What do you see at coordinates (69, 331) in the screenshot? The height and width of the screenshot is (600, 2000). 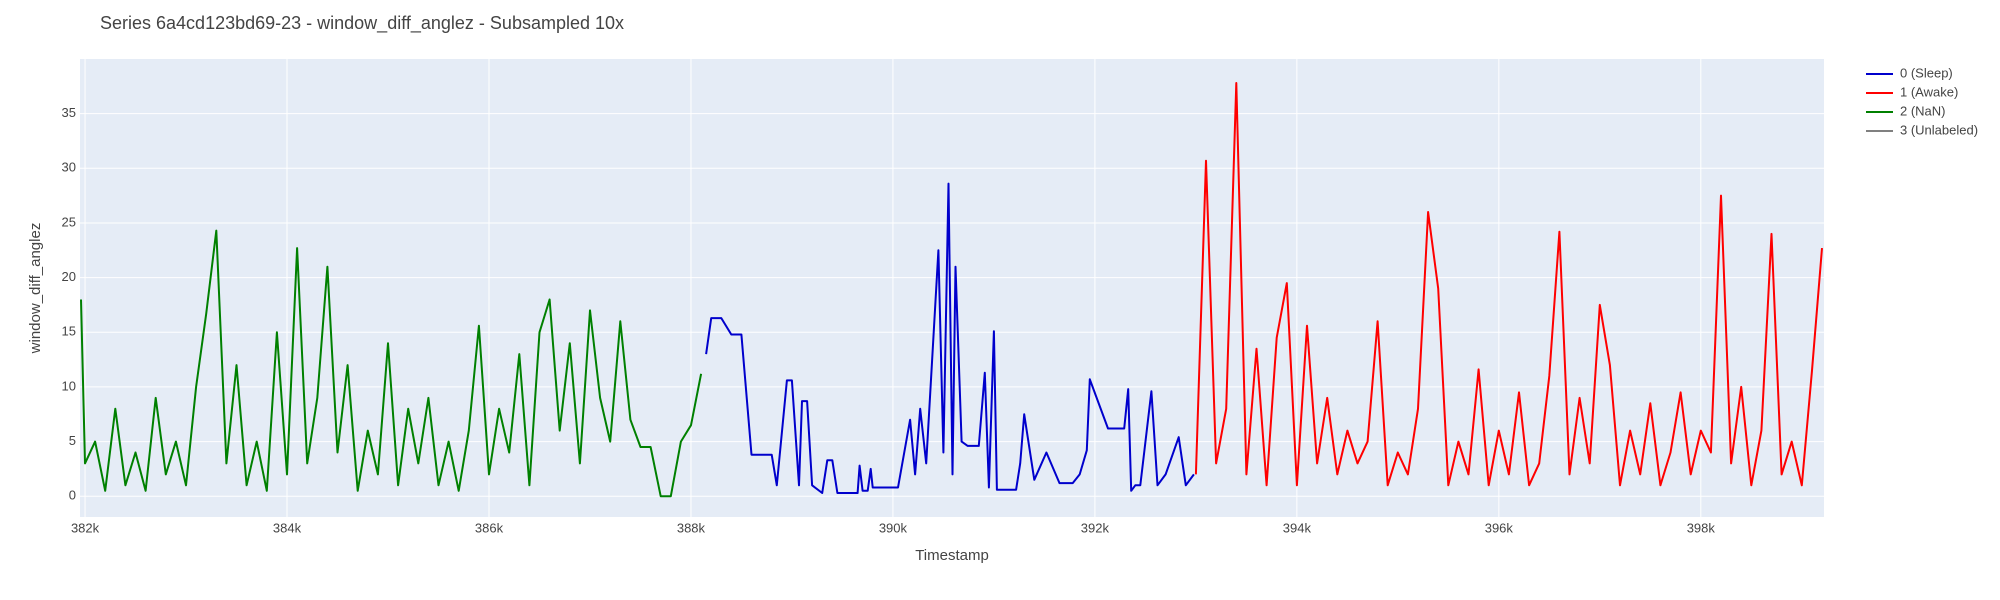 I see `y-tick-label: 15` at bounding box center [69, 331].